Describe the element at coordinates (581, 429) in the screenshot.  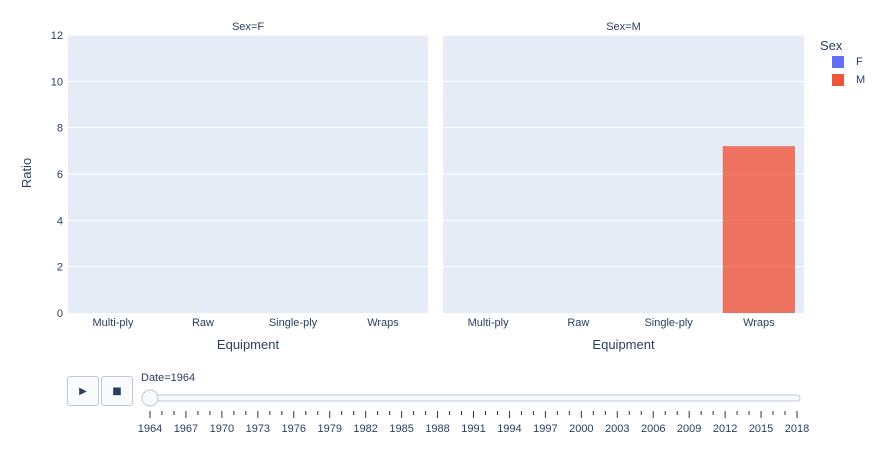
I see `slider-tick-label: 2000` at that location.